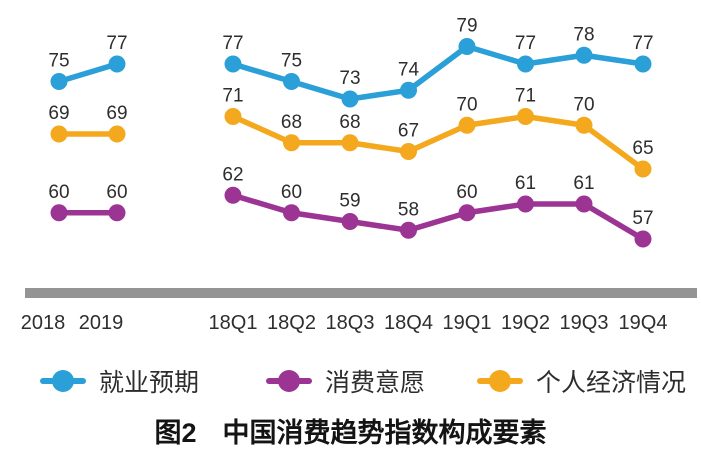 The image size is (701, 461). I want to click on data-point-employment-outlook-18Q1, so click(233, 64).